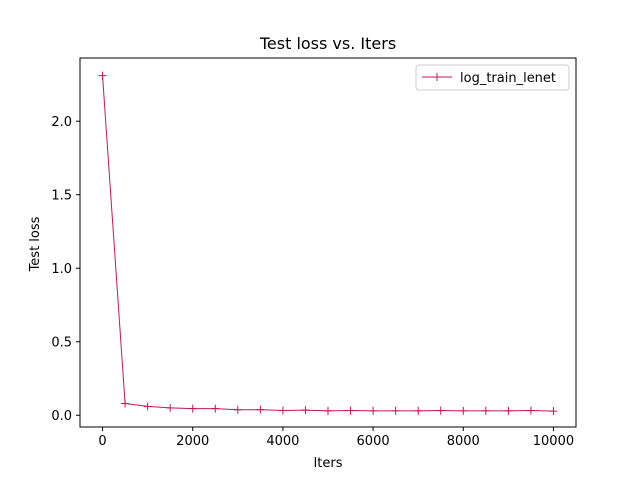  Describe the element at coordinates (327, 43) in the screenshot. I see `chart-title: Test loss vs. Iters` at that location.